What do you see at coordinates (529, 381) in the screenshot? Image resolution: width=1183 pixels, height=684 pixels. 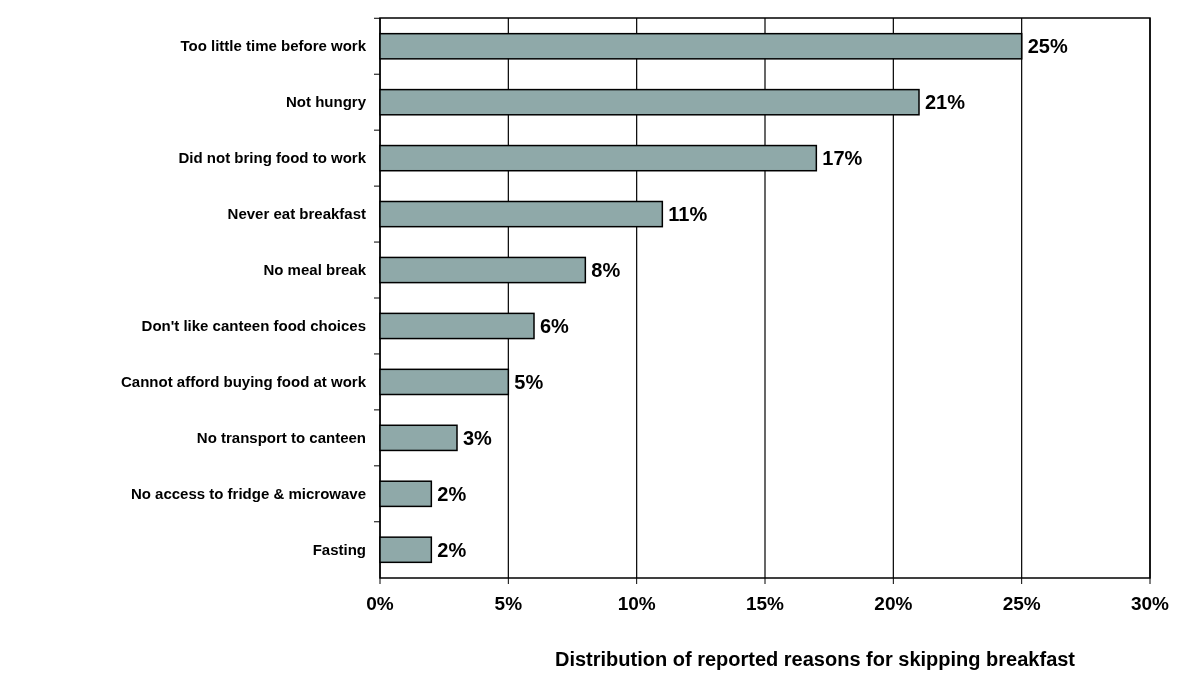 I see `data-label: 5%` at bounding box center [529, 381].